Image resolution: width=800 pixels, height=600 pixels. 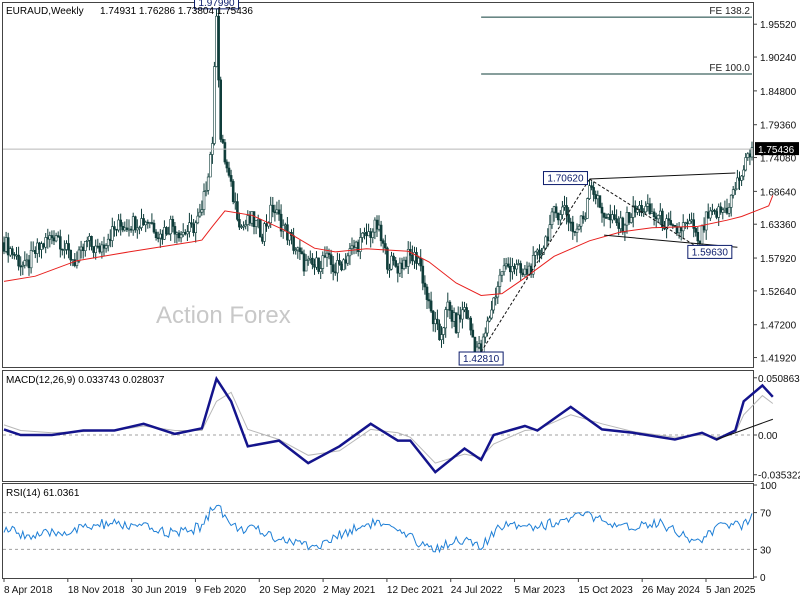 I want to click on x-tick-label: 5 Jan 2025, so click(x=731, y=590).